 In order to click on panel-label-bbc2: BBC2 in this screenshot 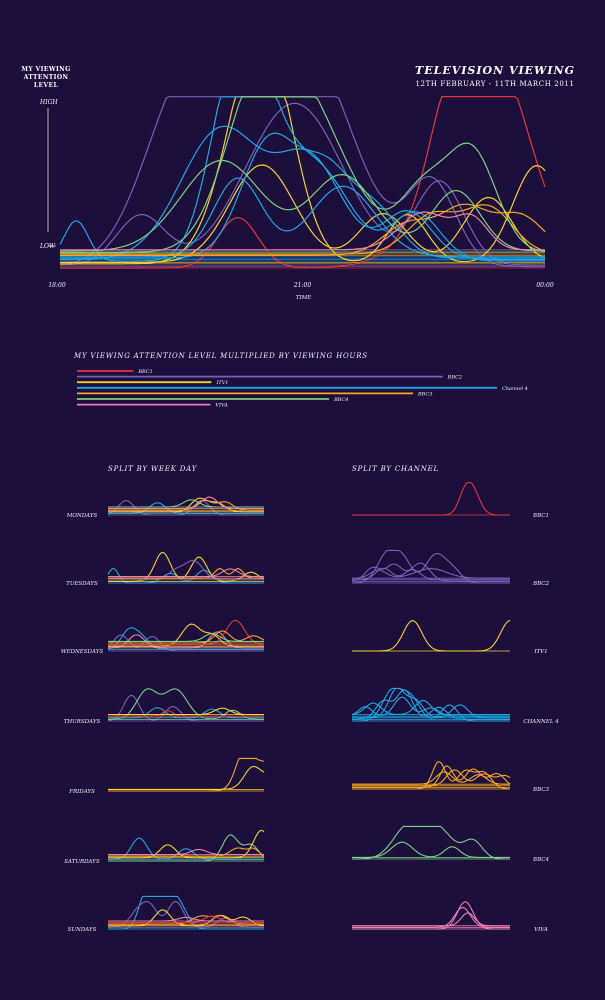, I will do `click(540, 584)`.